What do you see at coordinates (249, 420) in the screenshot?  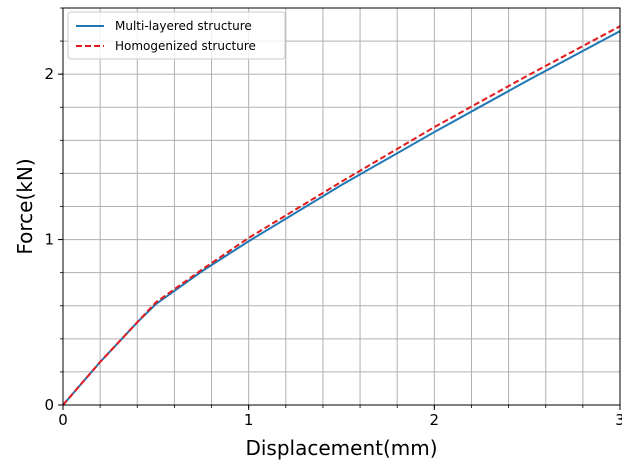 I see `x-tick-label: 1` at bounding box center [249, 420].